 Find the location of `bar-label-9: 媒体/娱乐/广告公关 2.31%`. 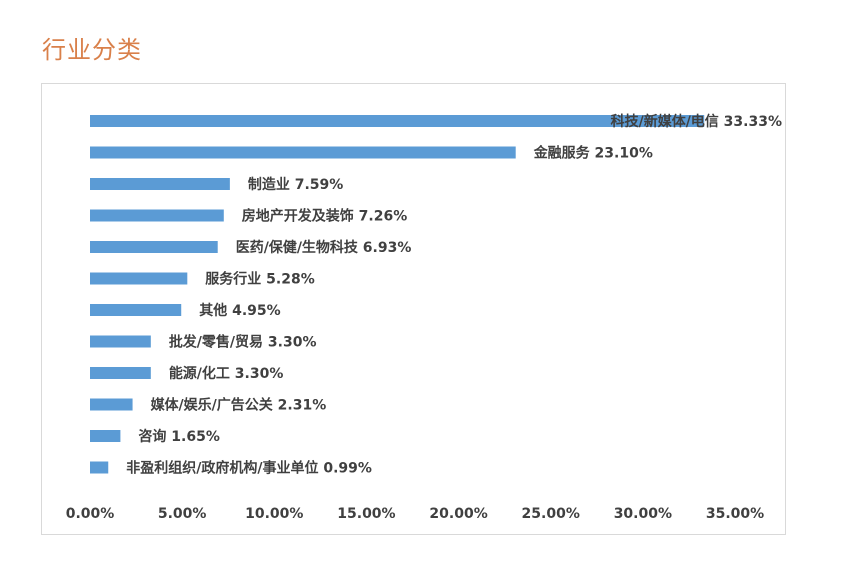

bar-label-9: 媒体/娱乐/广告公关 2.31% is located at coordinates (238, 405).